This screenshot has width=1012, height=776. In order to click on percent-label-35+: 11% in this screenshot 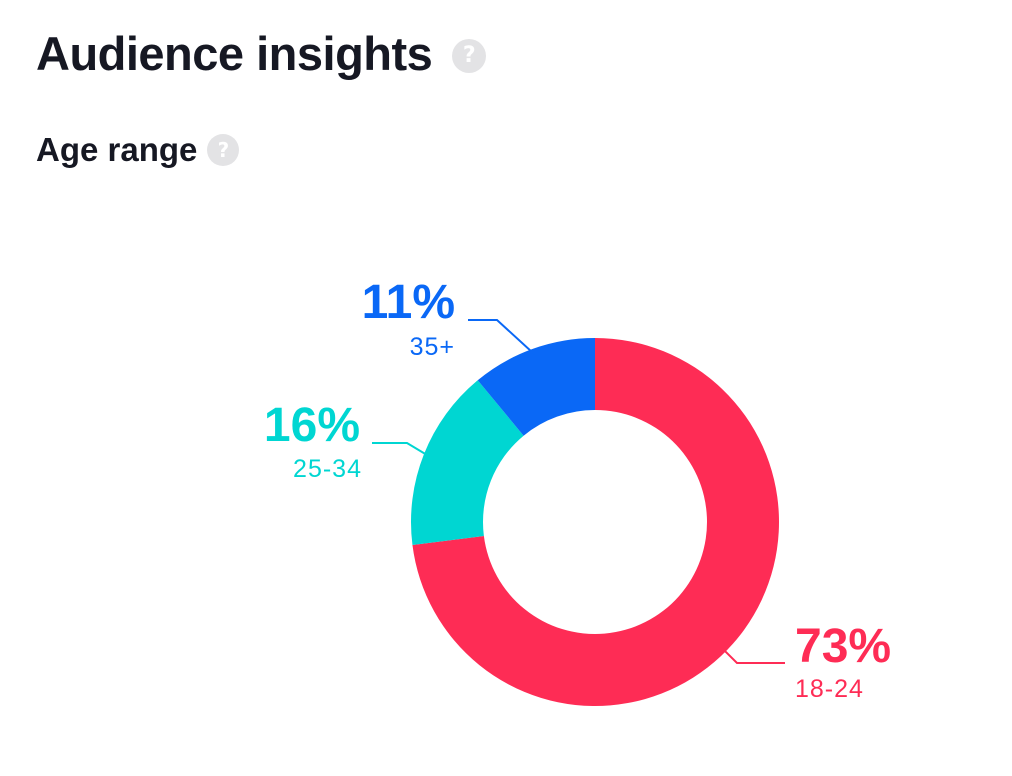, I will do `click(408, 302)`.